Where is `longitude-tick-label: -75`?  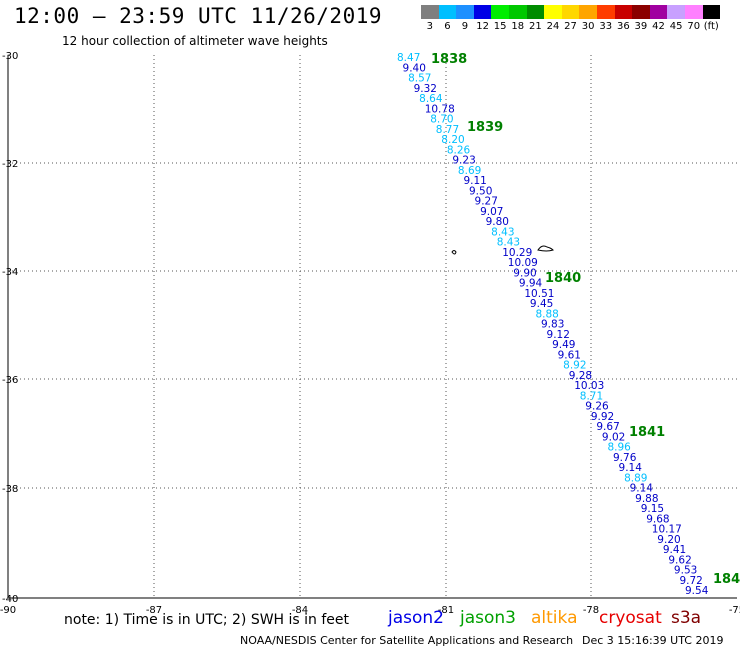 longitude-tick-label: -75 is located at coordinates (734, 610).